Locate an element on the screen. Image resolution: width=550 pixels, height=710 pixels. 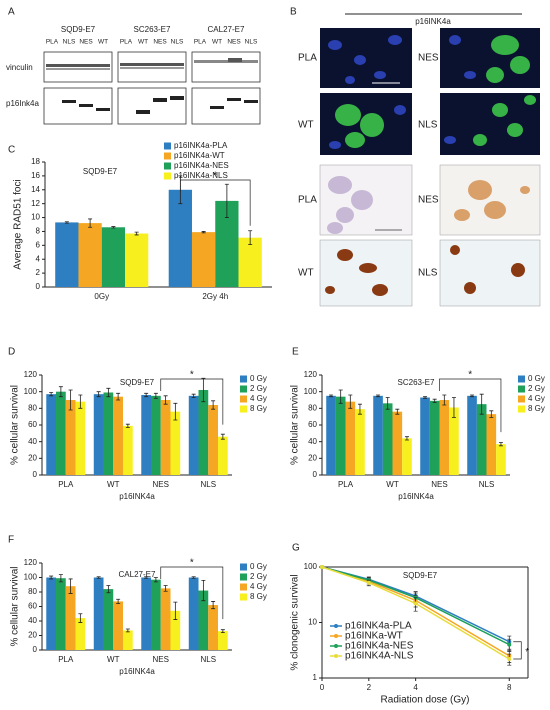
image-label: NES is located at coordinates (428, 58).